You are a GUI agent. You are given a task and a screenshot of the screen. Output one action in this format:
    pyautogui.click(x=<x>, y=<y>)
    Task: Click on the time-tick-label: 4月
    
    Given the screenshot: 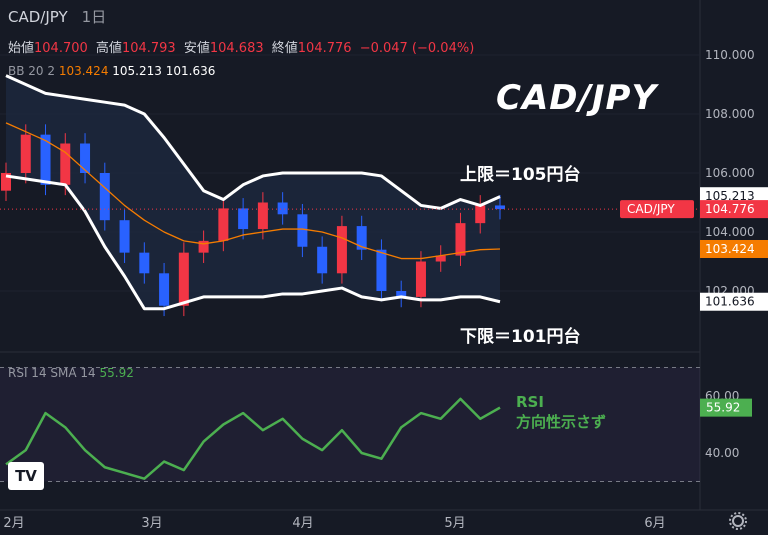 What is the action you would take?
    pyautogui.click(x=302, y=523)
    